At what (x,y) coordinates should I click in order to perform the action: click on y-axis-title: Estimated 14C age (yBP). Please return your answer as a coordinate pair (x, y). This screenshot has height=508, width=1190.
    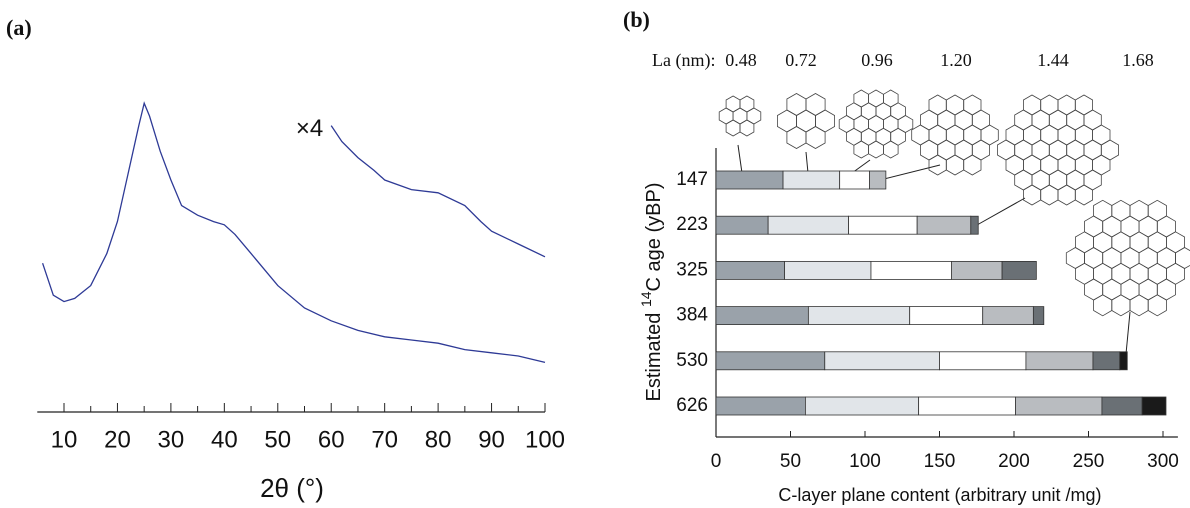
    Looking at the image, I should click on (652, 292).